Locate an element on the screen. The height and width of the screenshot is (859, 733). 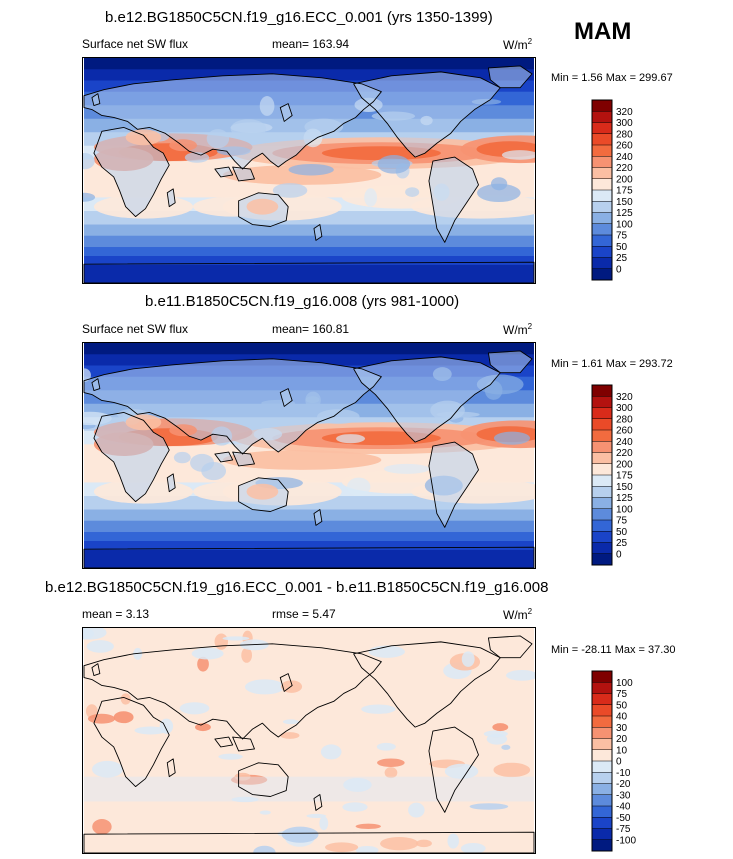
colorbar-tick-label: 20 is located at coordinates (622, 739).